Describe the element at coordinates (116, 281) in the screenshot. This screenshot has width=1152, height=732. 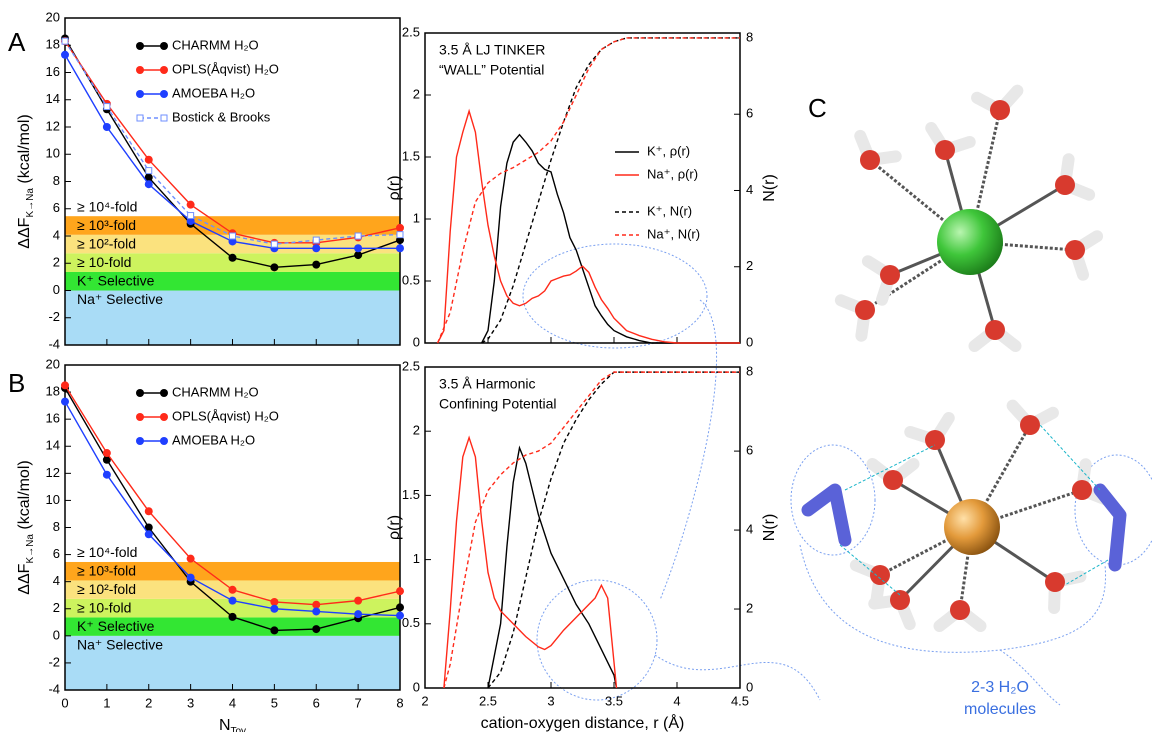
I see `band-label: K⁺ Selective` at that location.